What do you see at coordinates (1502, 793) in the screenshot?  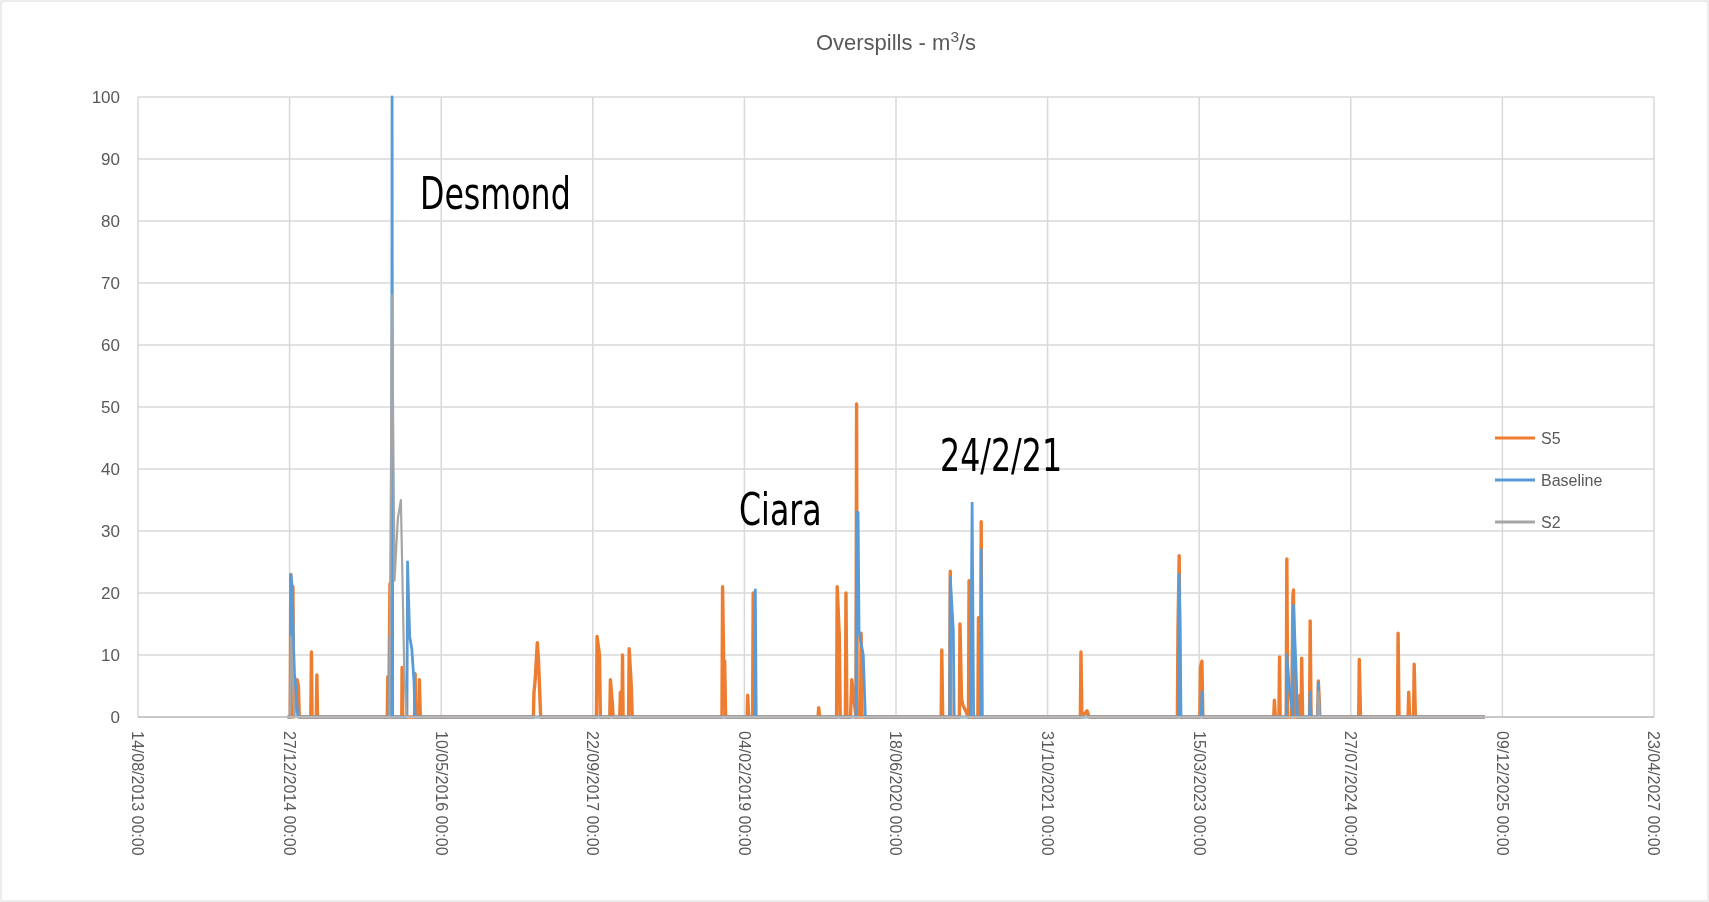 I see `x-tick-label: 09/12/2025 00:00` at bounding box center [1502, 793].